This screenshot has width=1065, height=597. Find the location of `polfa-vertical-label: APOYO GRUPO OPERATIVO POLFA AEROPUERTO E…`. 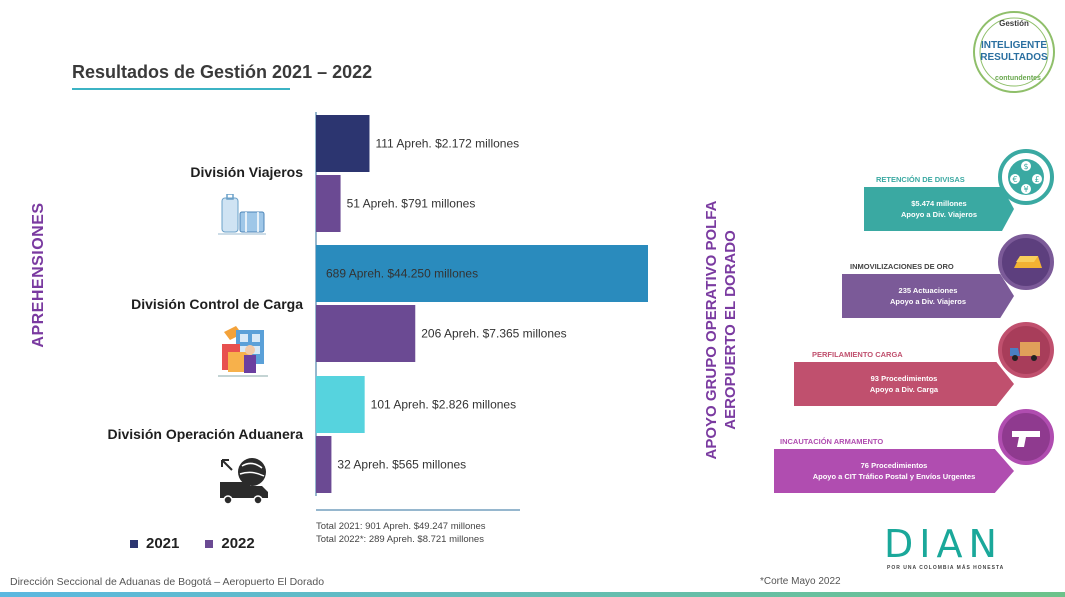

polfa-vertical-label: APOYO GRUPO OPERATIVO POLFA AEROPUERTO E… is located at coordinates (721, 330).